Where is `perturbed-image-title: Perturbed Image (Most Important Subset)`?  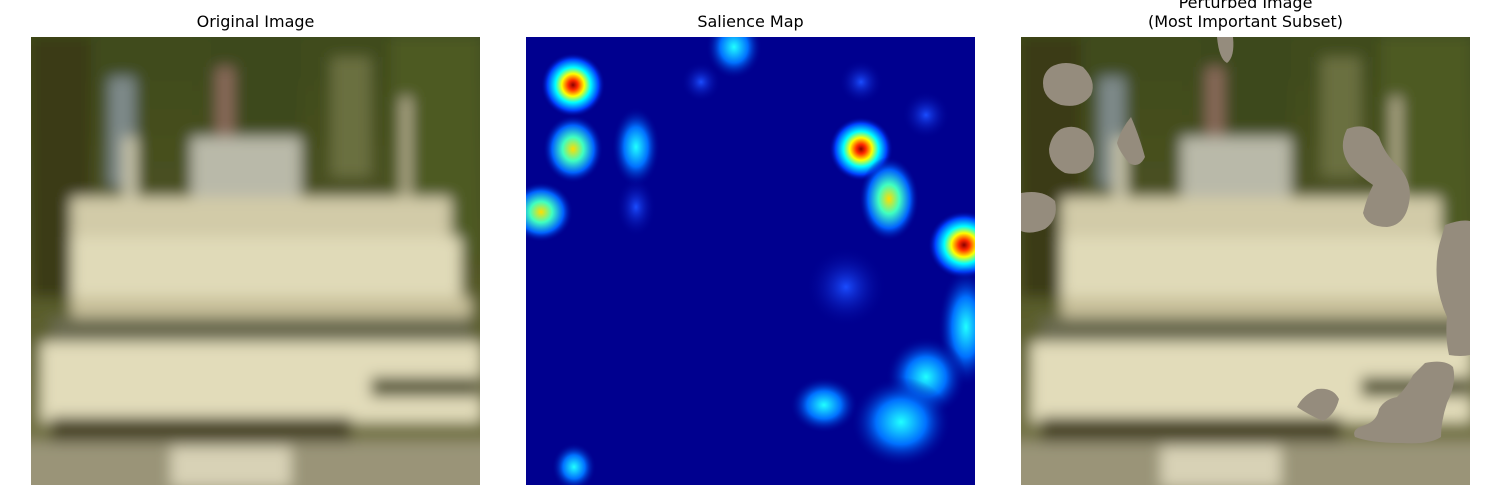 perturbed-image-title: Perturbed Image (Most Important Subset) is located at coordinates (1245, 15).